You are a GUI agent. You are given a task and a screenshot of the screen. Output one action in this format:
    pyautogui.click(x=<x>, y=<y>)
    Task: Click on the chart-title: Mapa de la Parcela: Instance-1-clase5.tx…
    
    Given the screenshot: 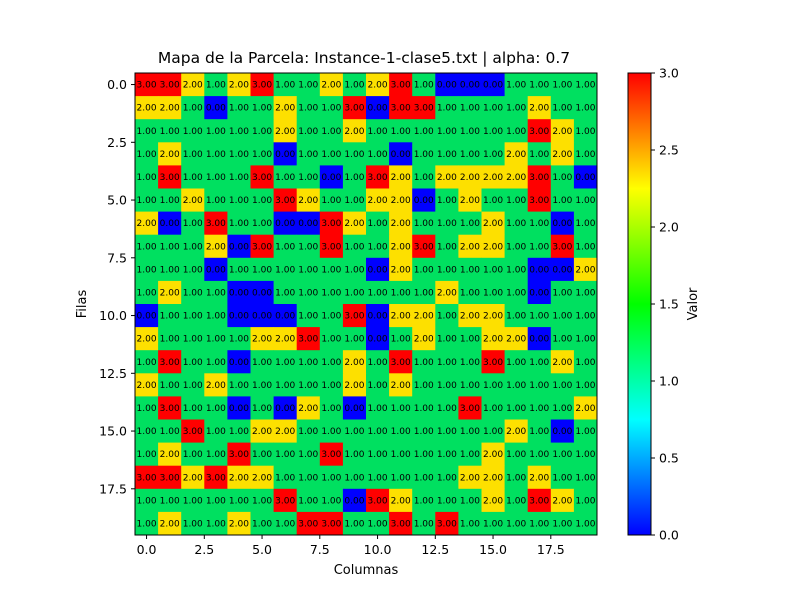 What is the action you would take?
    pyautogui.click(x=364, y=58)
    